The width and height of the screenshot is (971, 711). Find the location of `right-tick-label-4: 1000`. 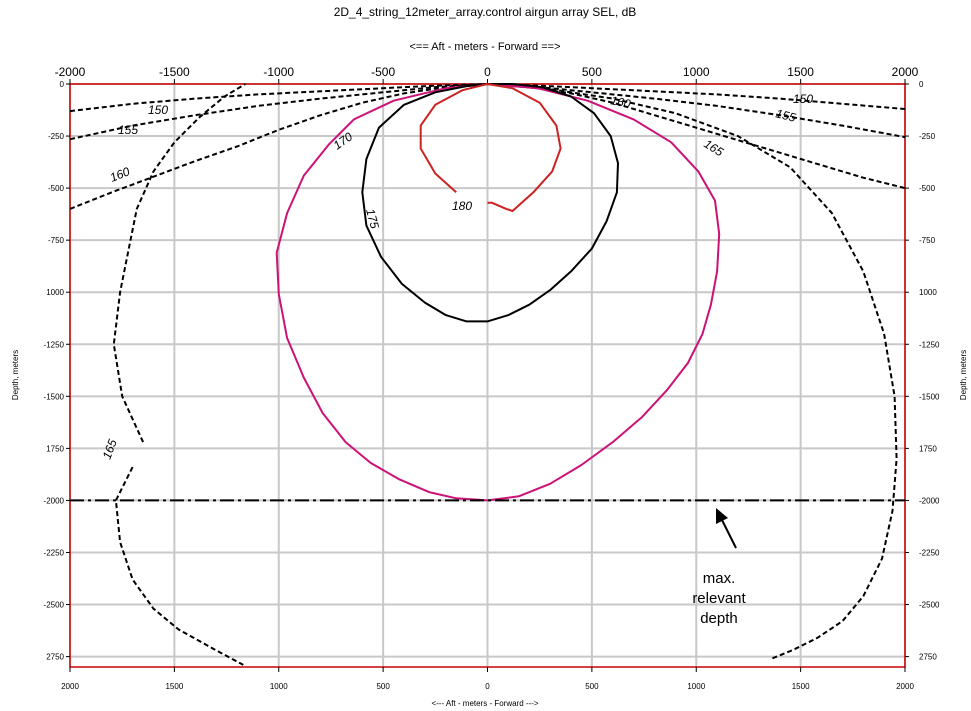

right-tick-label-4: 1000 is located at coordinates (928, 292).